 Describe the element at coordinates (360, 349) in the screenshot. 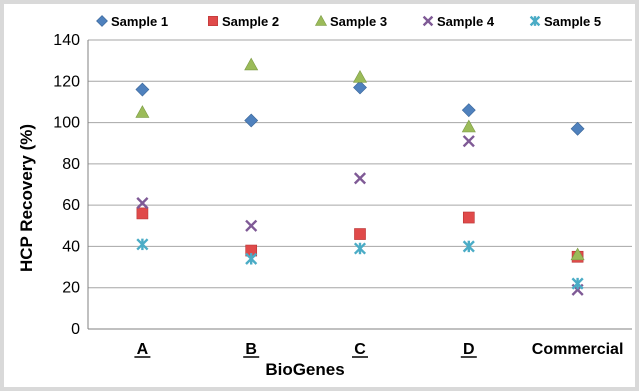

I see `x-tick-label-c: C` at that location.